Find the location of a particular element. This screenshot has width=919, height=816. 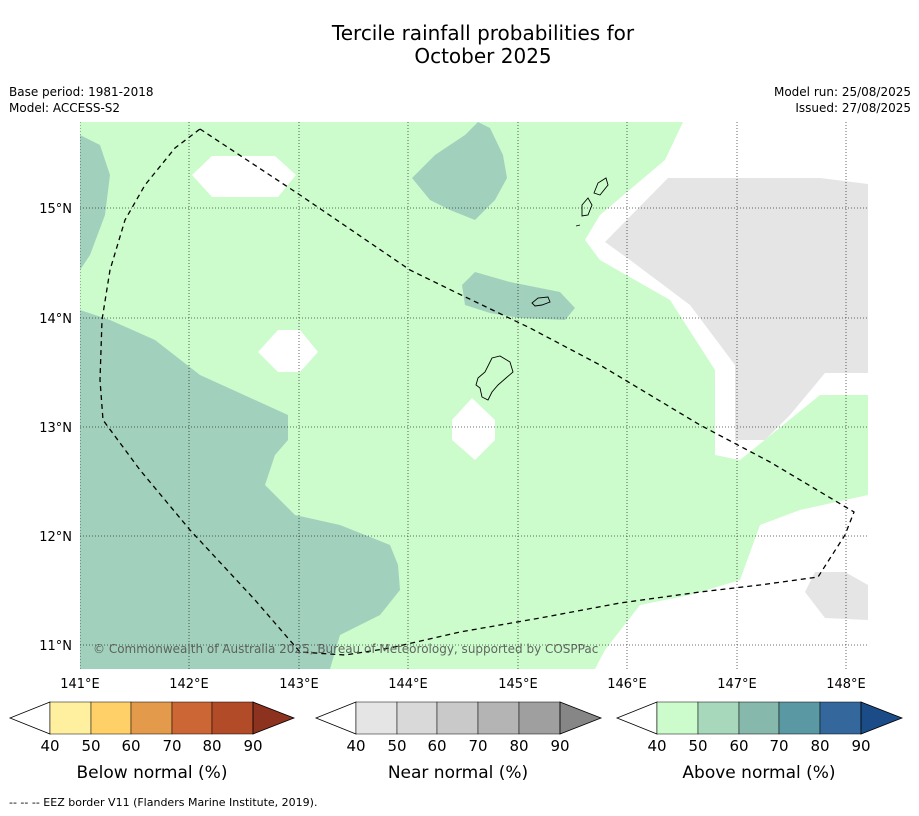

lon-label: 145°E is located at coordinates (518, 684).